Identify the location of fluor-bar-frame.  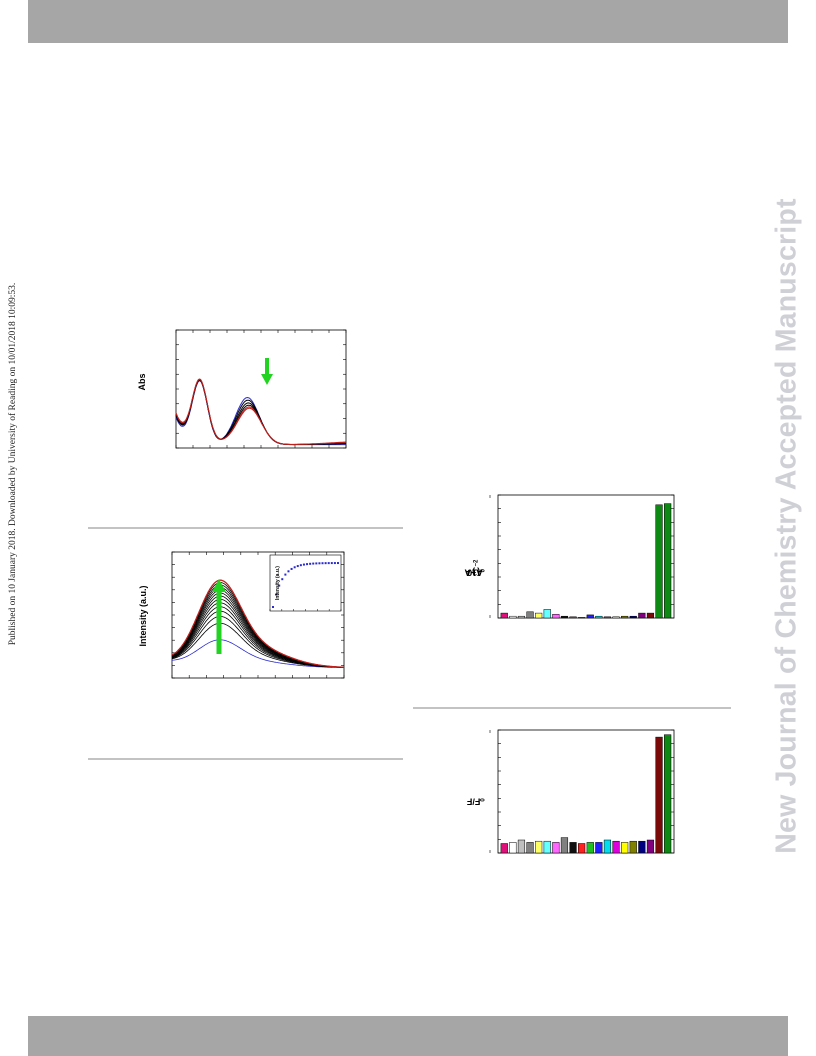
(586, 791).